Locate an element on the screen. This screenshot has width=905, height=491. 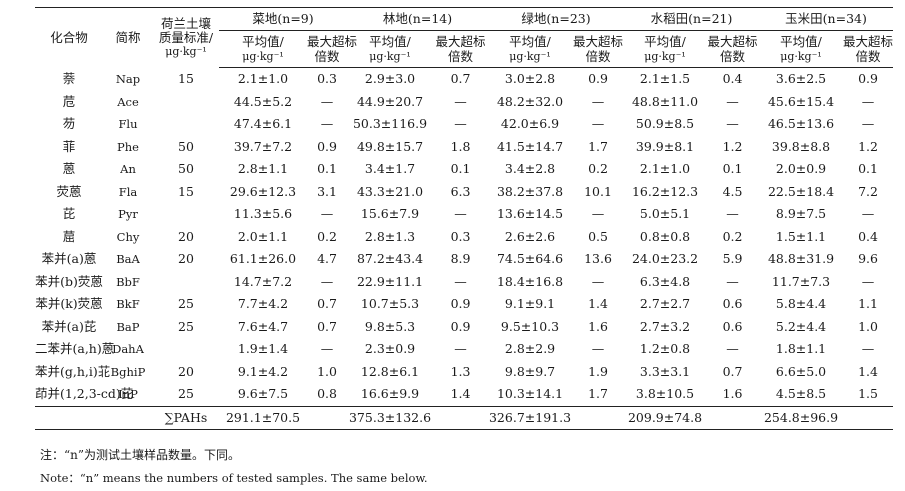
cell-mean: 24.0±23.2 is located at coordinates (665, 259).